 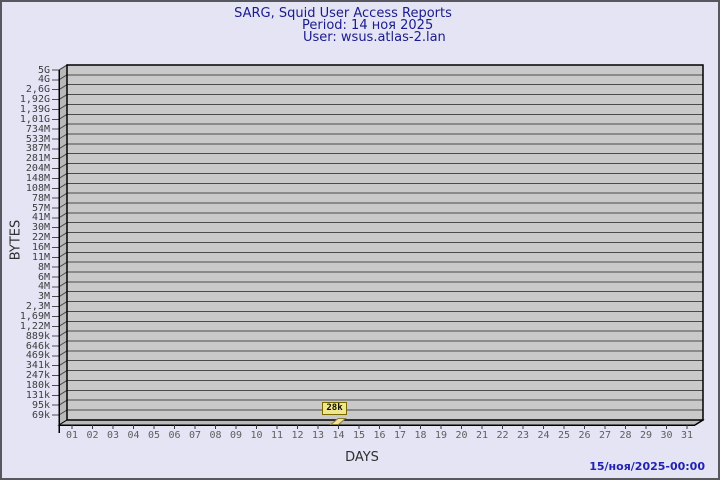 What do you see at coordinates (543, 435) in the screenshot?
I see `x-tick-label: 24` at bounding box center [543, 435].